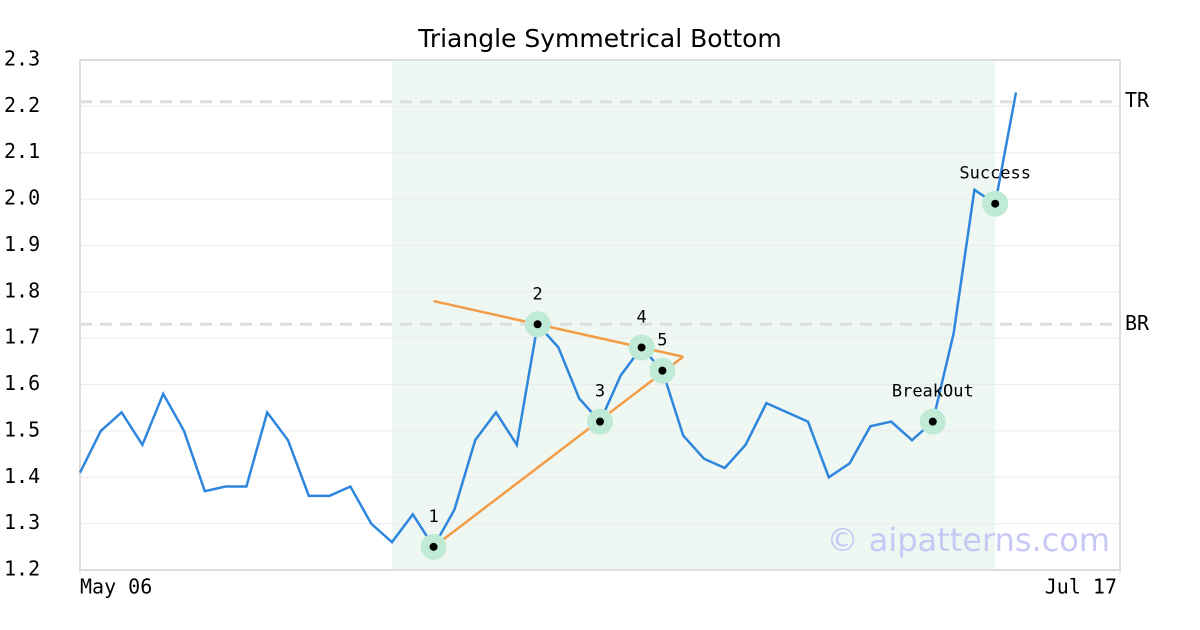 Image resolution: width=1200 pixels, height=630 pixels. What do you see at coordinates (22, 383) in the screenshot?
I see `y-tick-label: 1.6` at bounding box center [22, 383].